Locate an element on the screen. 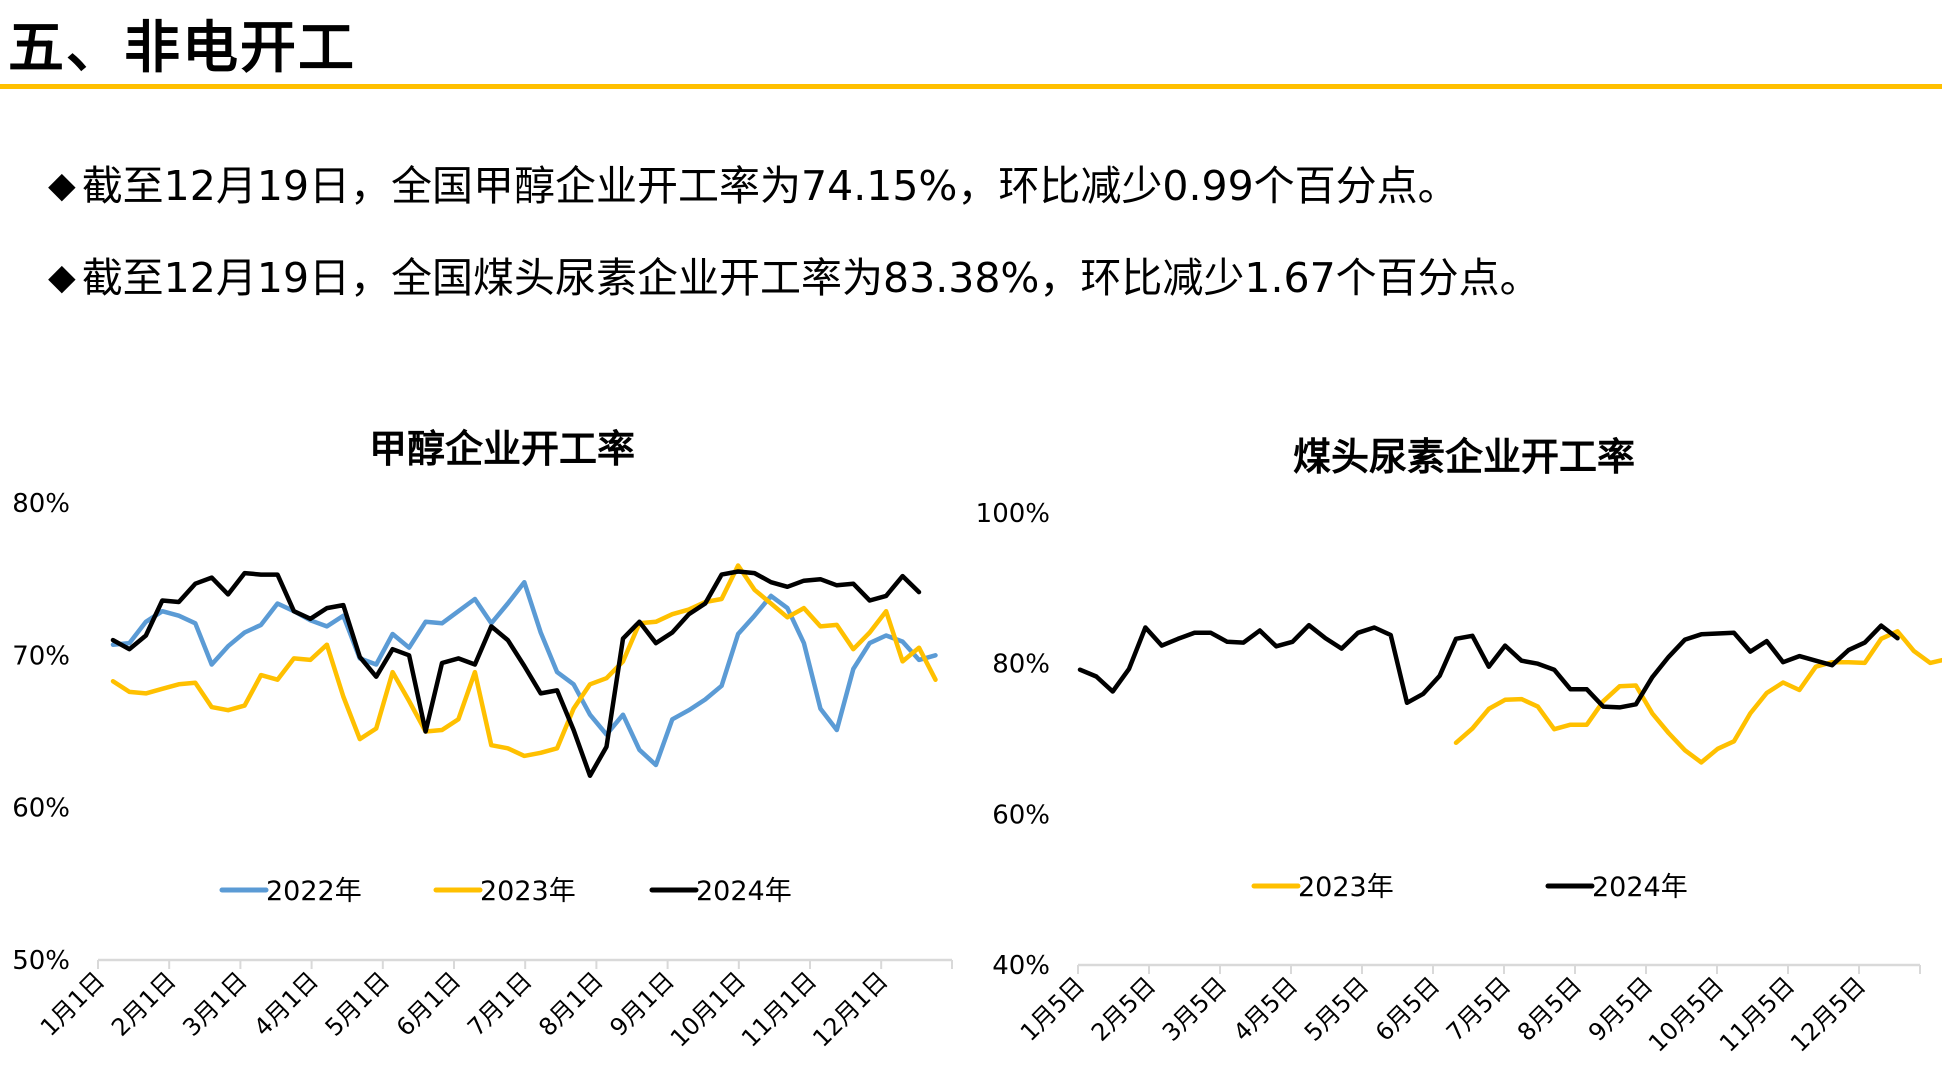 The height and width of the screenshot is (1080, 1942). x-tick-label: 4月1日 is located at coordinates (286, 1003).